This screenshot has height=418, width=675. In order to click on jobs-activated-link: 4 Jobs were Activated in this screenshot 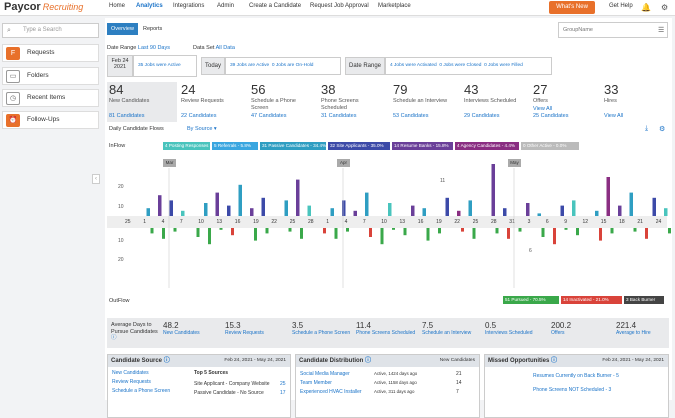, I will do `click(413, 65)`.